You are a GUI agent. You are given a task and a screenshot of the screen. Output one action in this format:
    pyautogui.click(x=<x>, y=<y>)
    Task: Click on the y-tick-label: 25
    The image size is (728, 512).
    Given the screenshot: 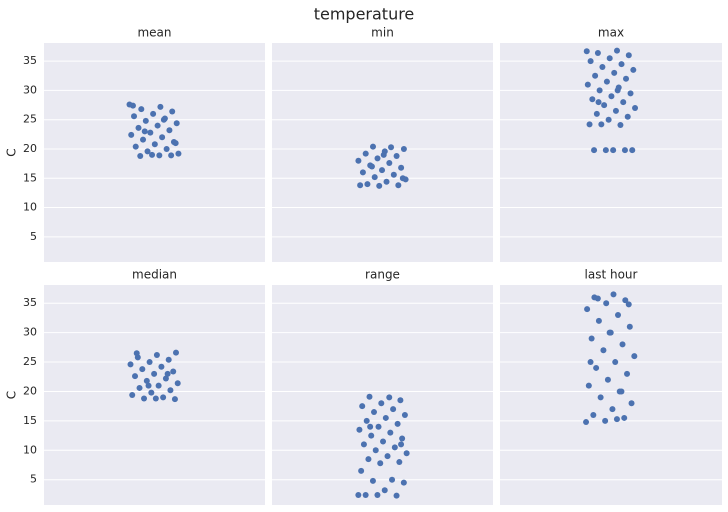 What is the action you would take?
    pyautogui.click(x=30, y=119)
    